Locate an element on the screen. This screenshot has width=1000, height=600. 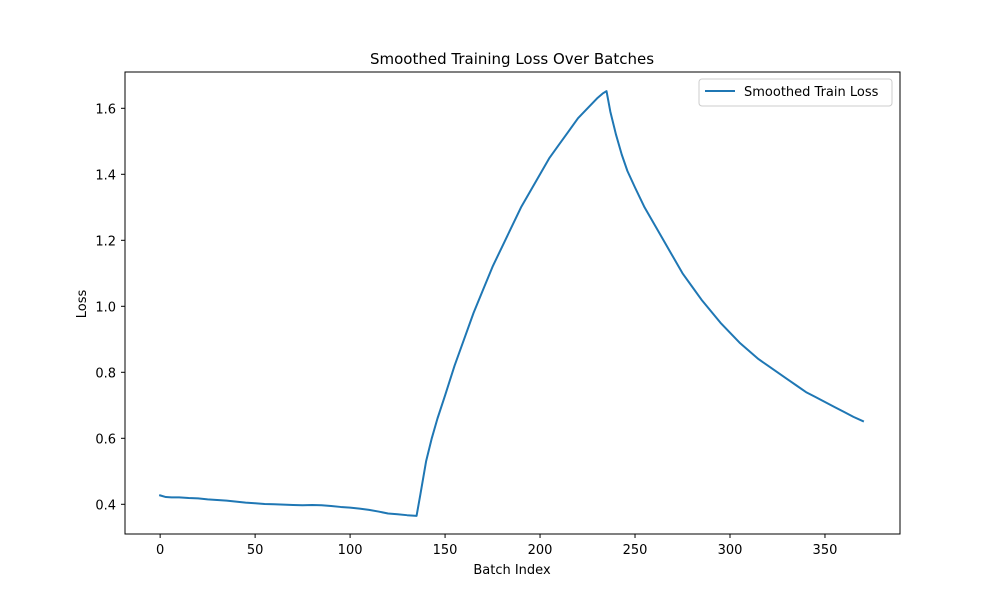
x-axis-label: Batch Index is located at coordinates (512, 570).